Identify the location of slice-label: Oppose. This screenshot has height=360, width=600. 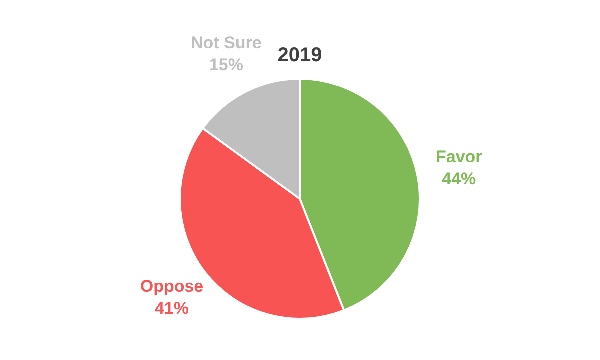
(172, 286).